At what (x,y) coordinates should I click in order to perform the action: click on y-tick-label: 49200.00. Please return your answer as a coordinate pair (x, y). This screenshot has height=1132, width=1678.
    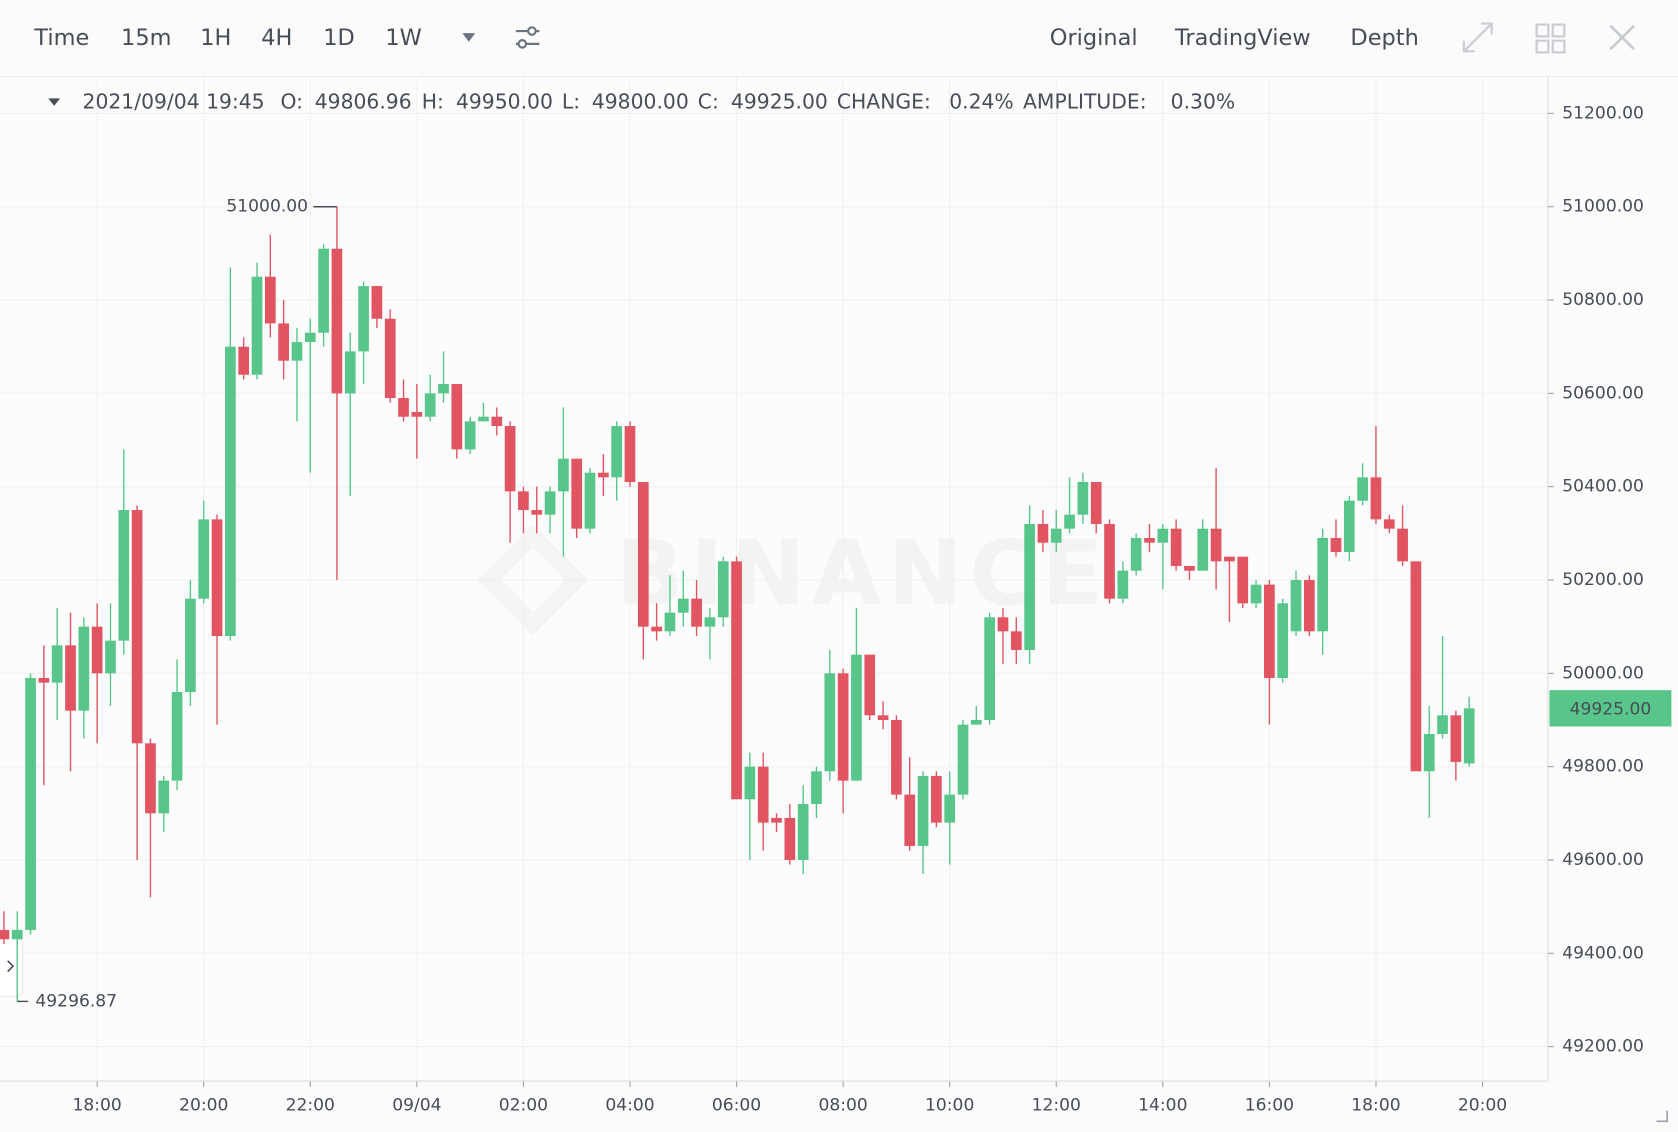
    Looking at the image, I should click on (1603, 1047).